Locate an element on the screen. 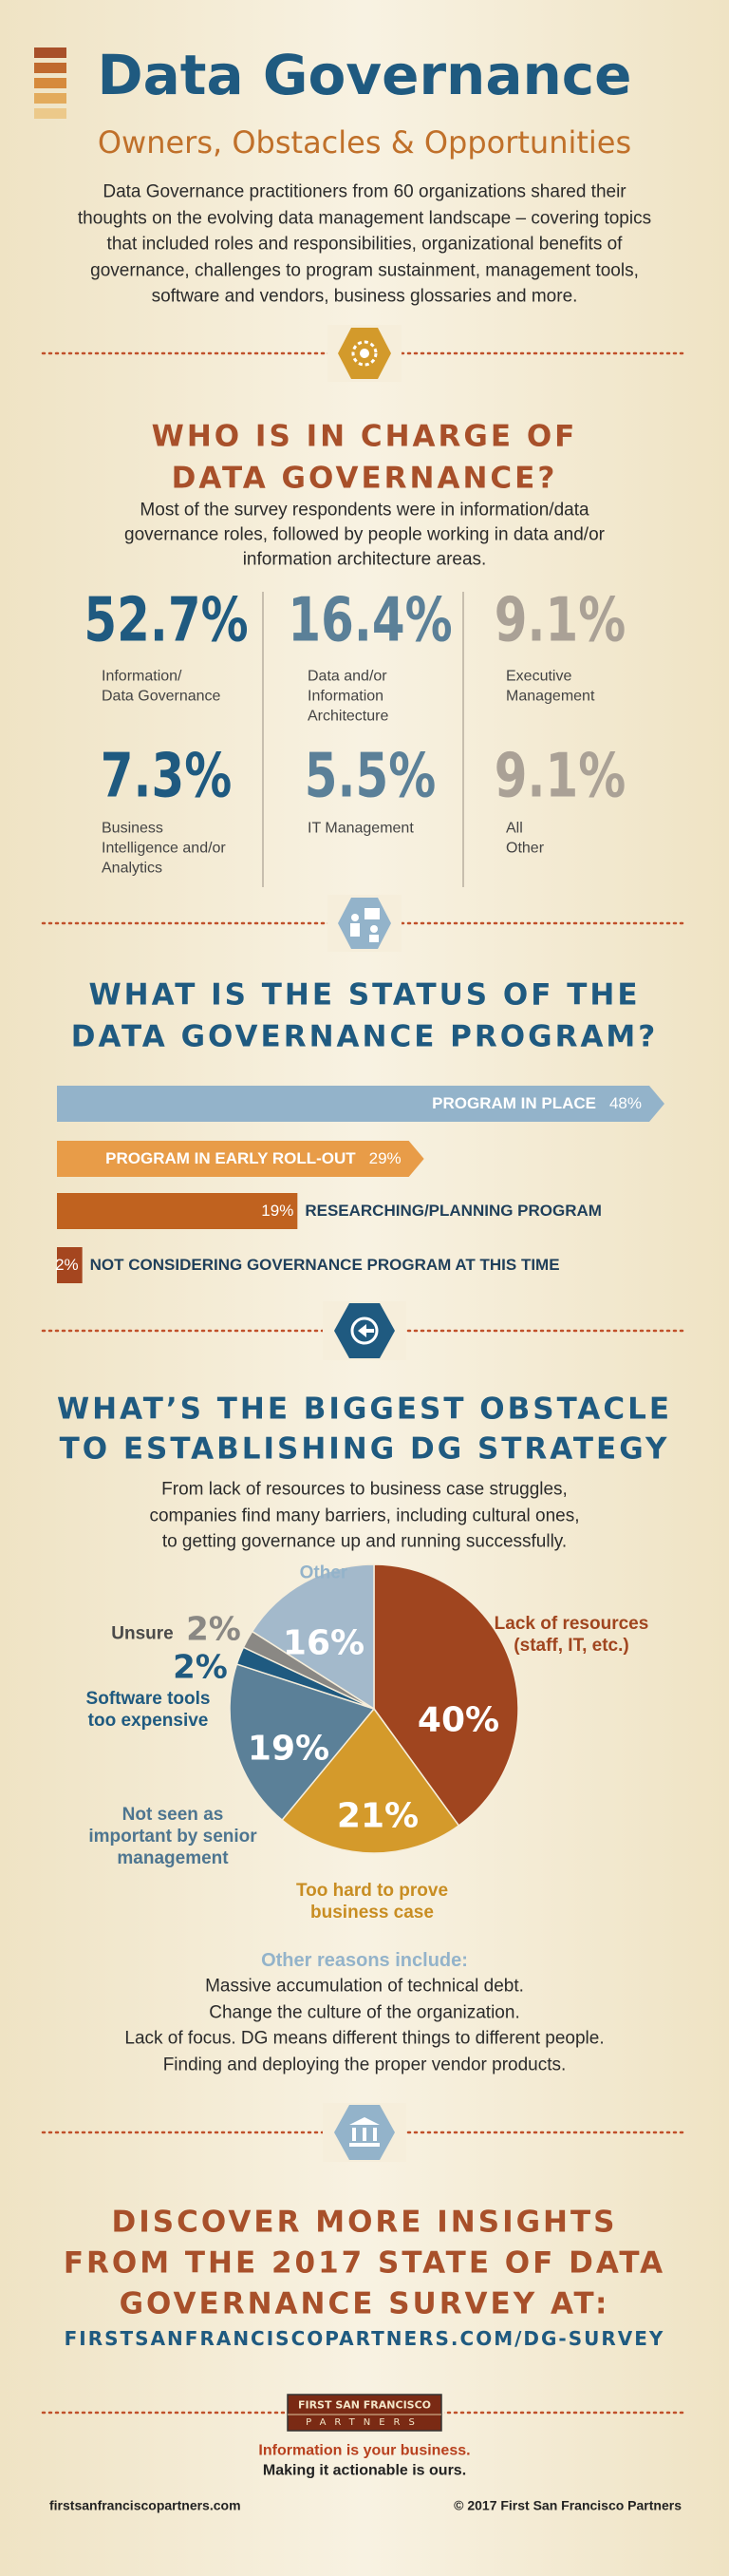 The height and width of the screenshot is (2576, 729). stat-value: 5.5% is located at coordinates (370, 776).